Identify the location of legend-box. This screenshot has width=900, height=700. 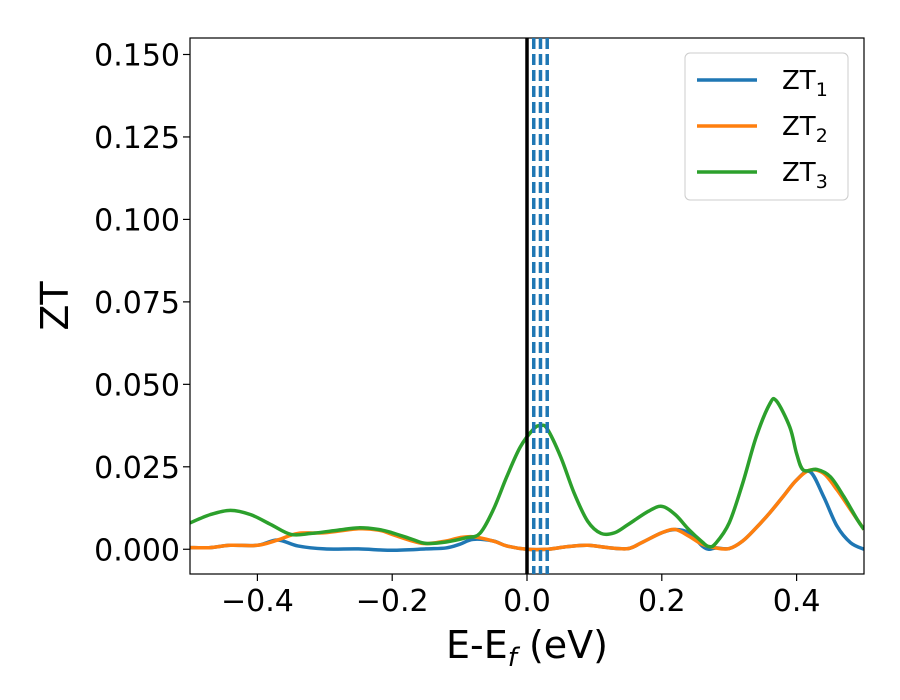
(766, 126).